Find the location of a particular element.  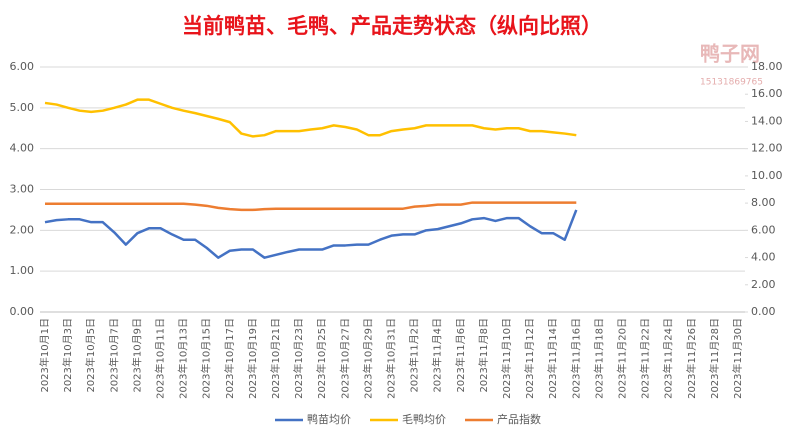

x-tick-label: 2023年10月11日 is located at coordinates (160, 358).